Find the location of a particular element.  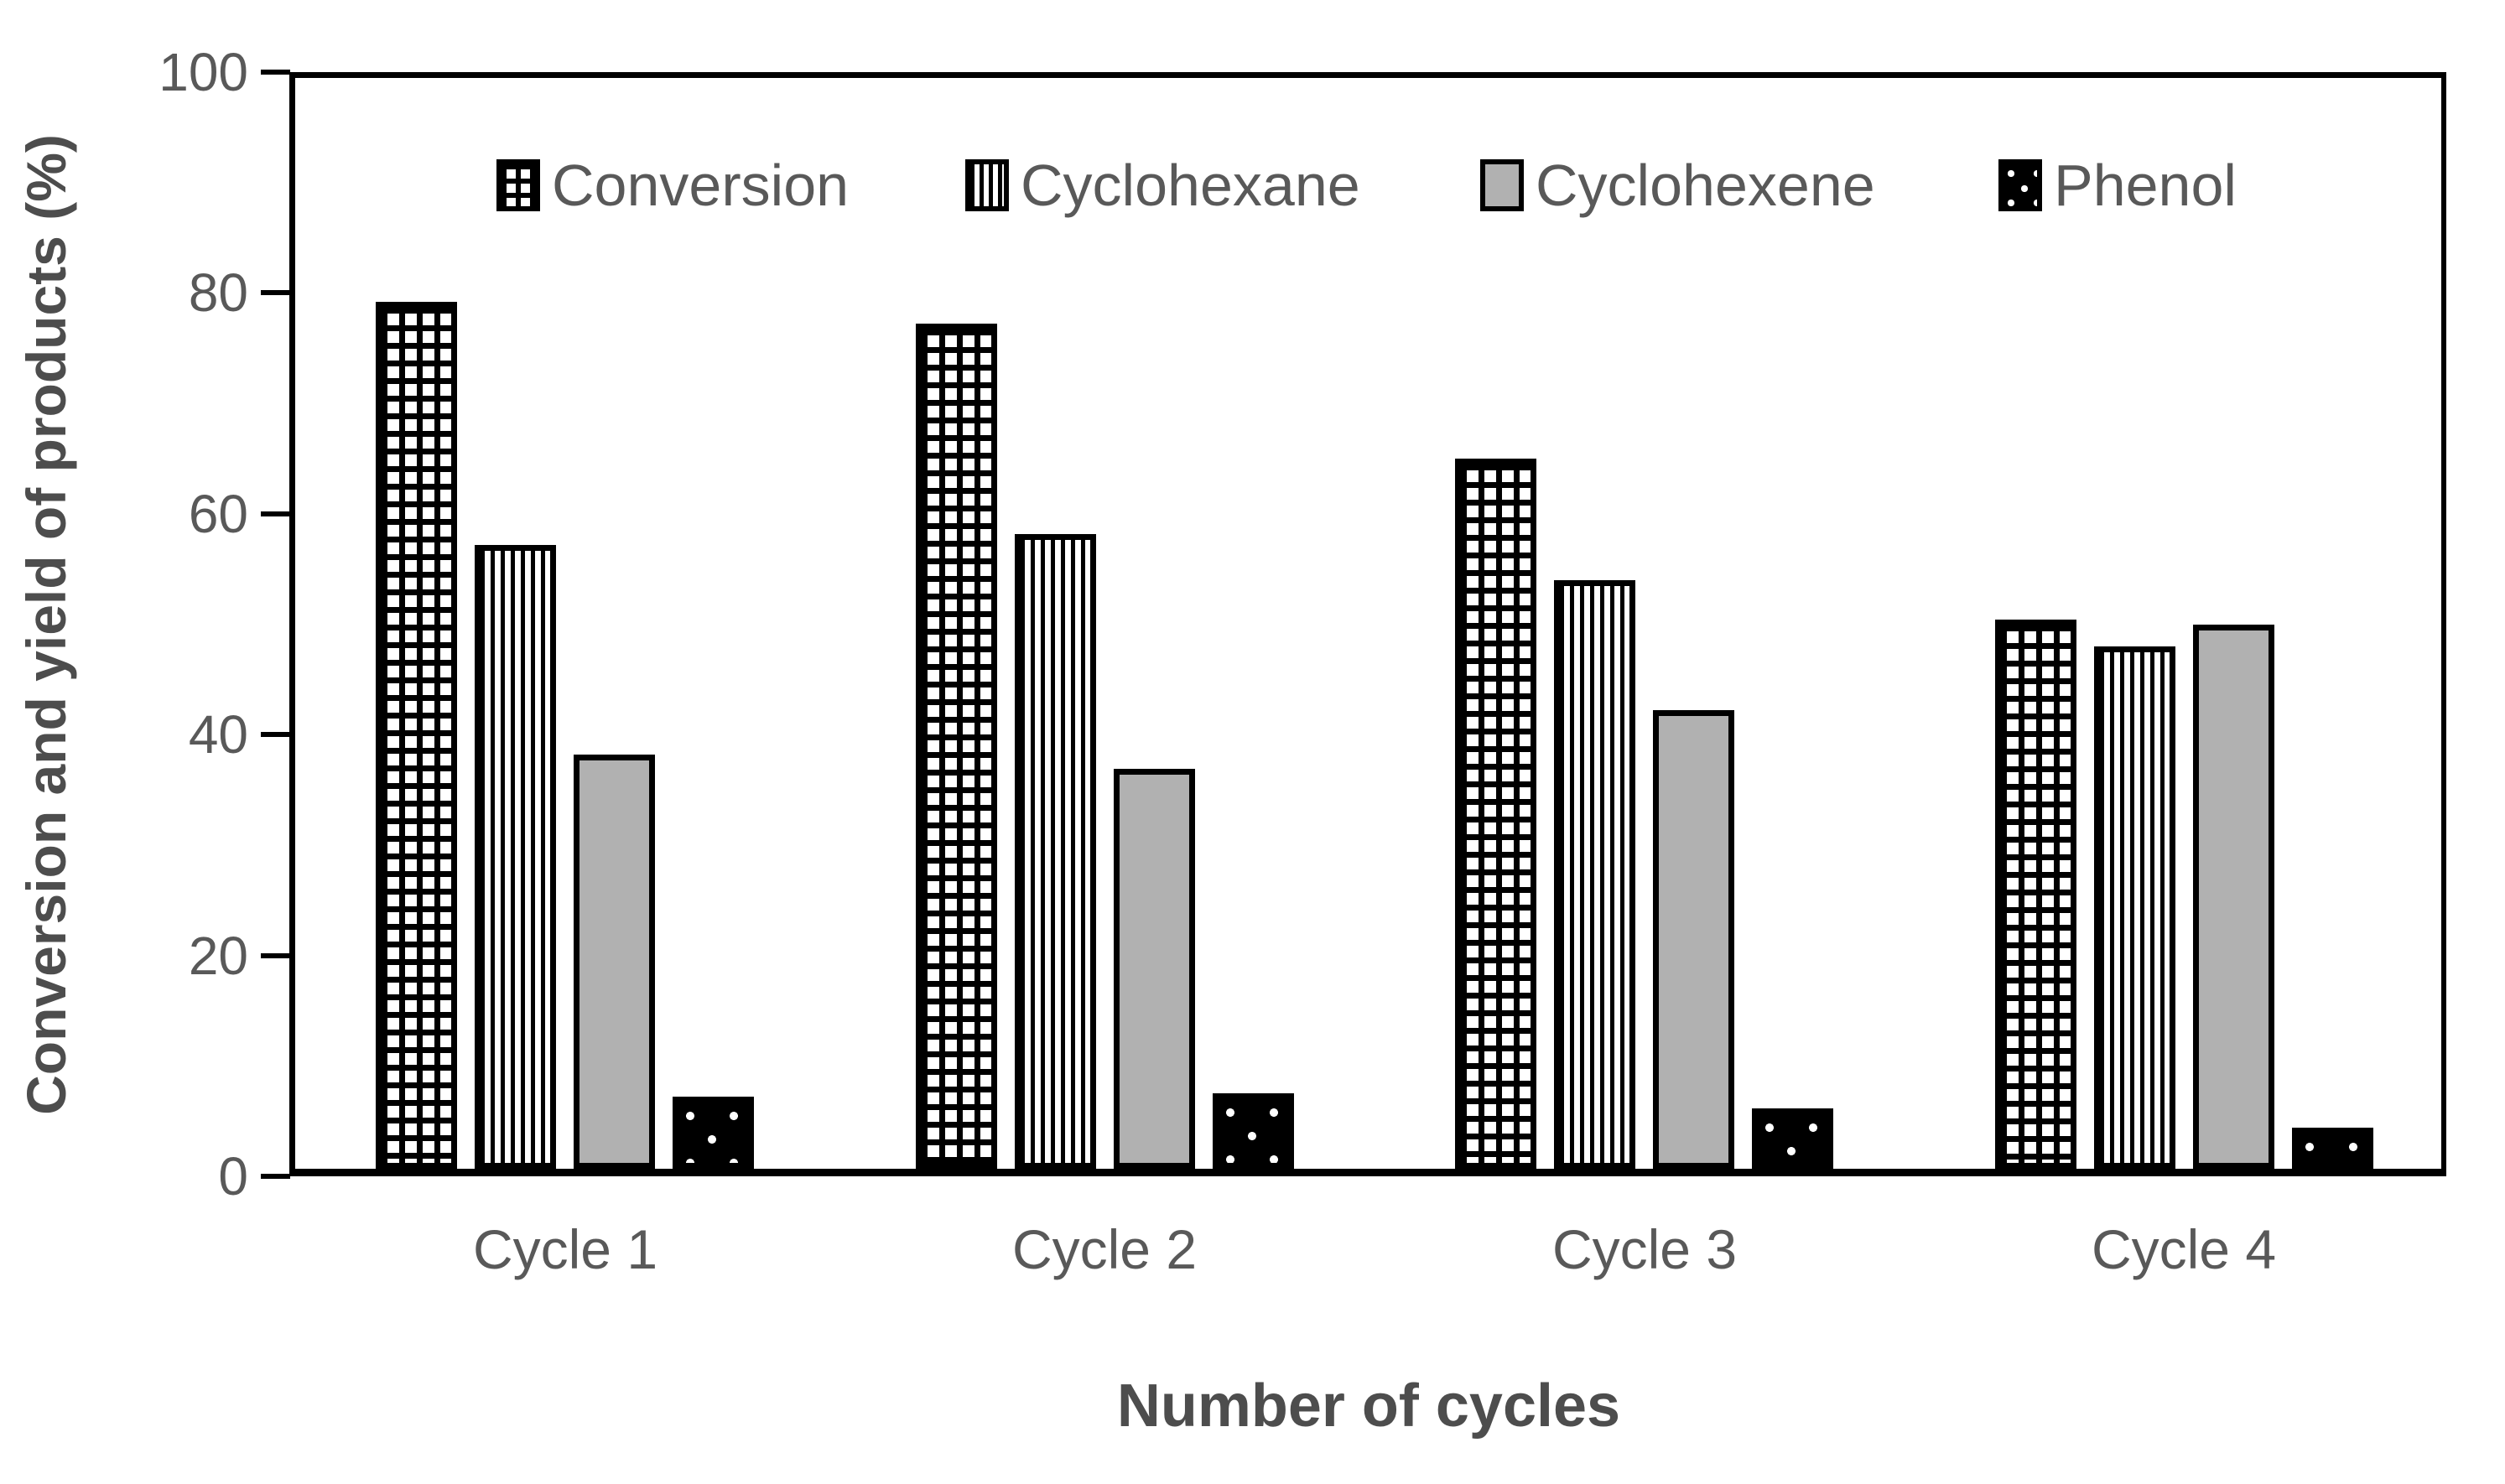

legend-label: Cyclohexane is located at coordinates (1190, 185).